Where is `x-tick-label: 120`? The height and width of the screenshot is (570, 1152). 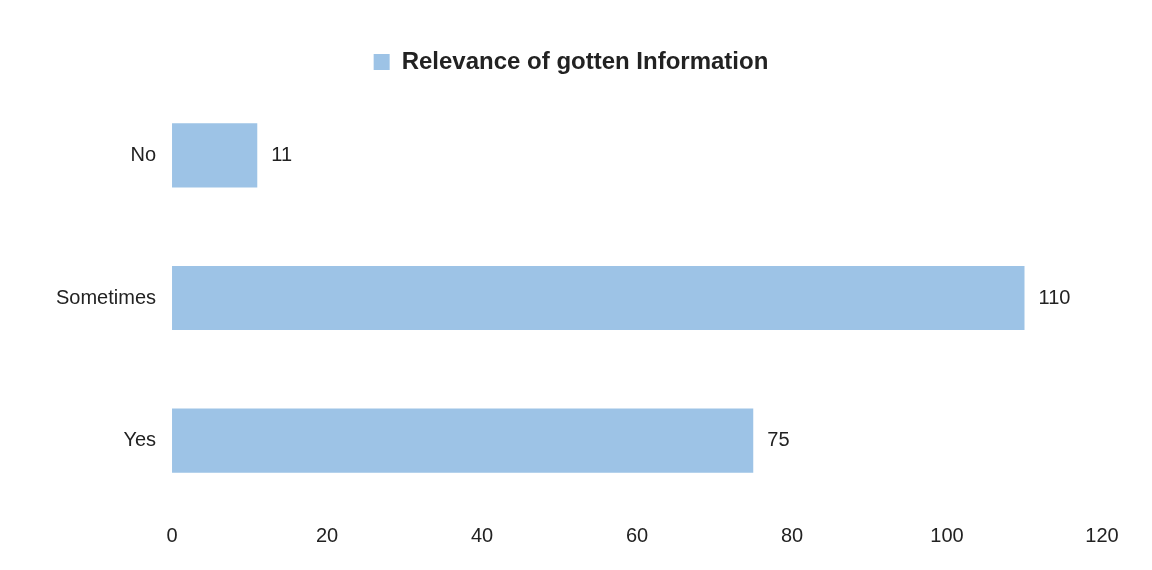
x-tick-label: 120 is located at coordinates (1102, 534).